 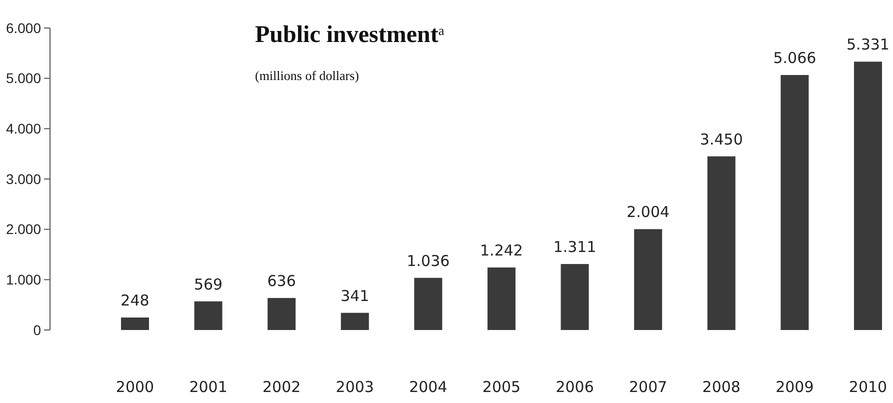 I want to click on x-tick-label: 2007, so click(x=648, y=387).